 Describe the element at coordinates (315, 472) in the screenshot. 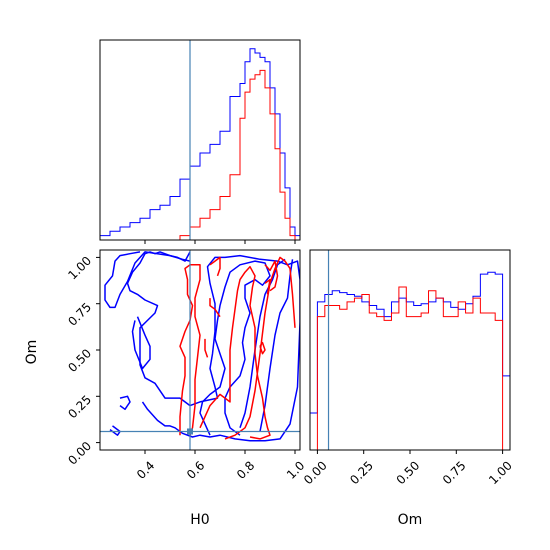

I see `x-tick-label-om-0: 0.00` at that location.